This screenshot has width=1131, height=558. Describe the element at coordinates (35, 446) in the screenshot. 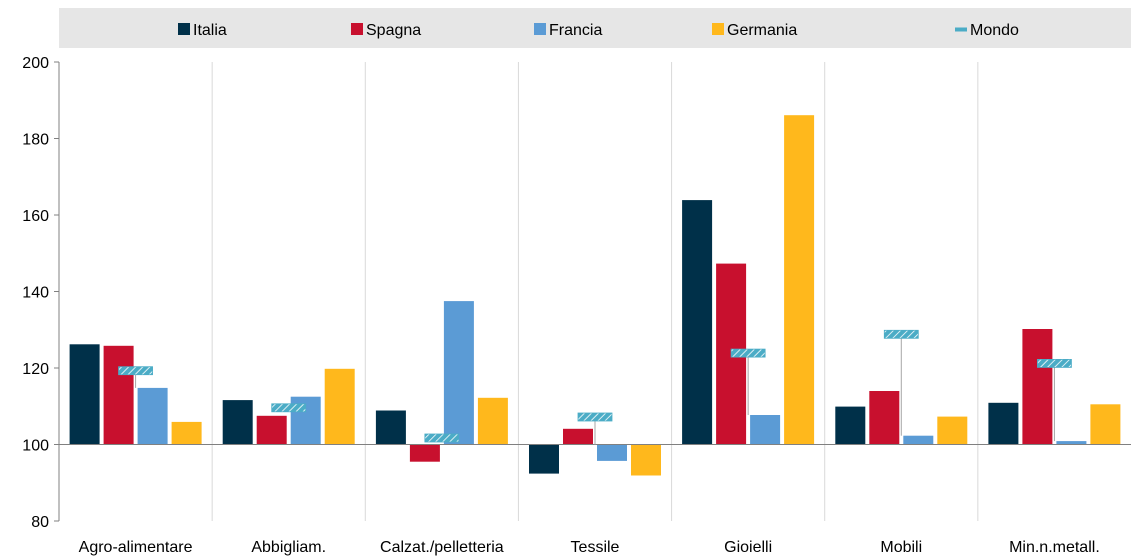

I see `y-tick-label: 100` at that location.